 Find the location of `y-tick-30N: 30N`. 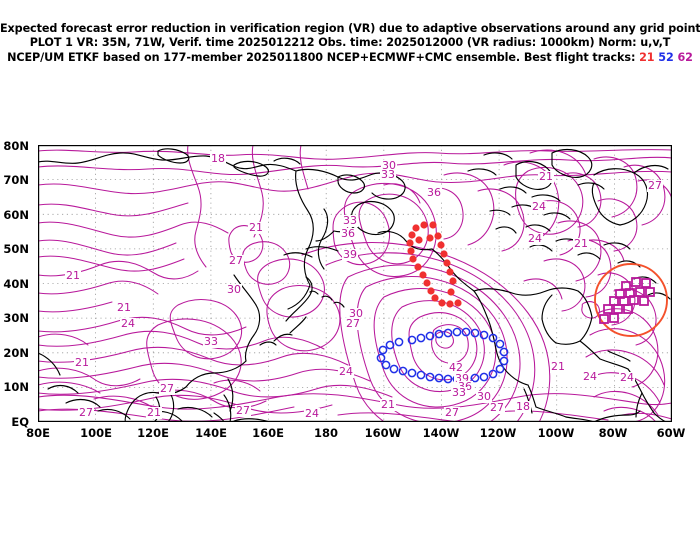

y-tick-30N: 30N is located at coordinates (16, 318).